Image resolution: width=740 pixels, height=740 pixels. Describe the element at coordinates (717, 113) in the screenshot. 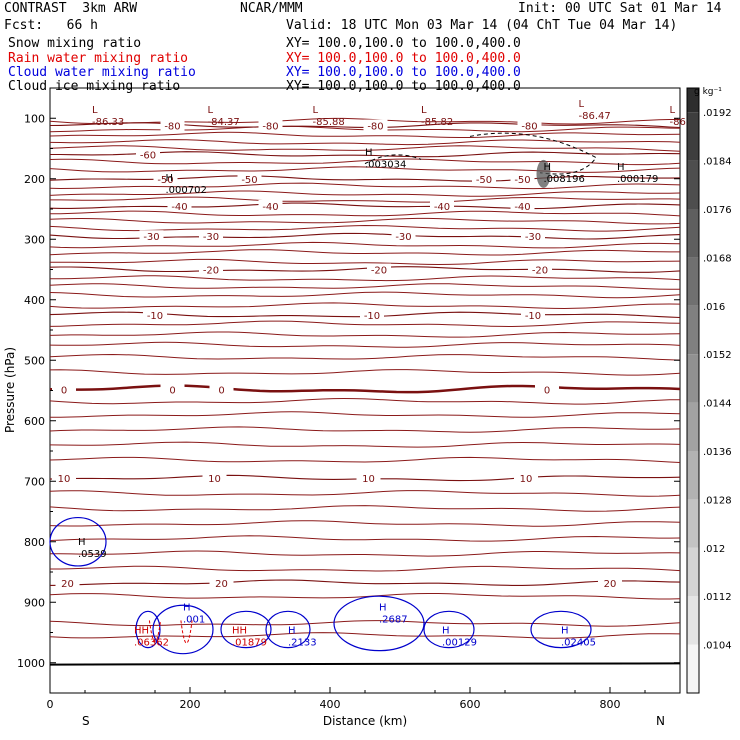

I see `colorbar-tick-label: .0192` at that location.